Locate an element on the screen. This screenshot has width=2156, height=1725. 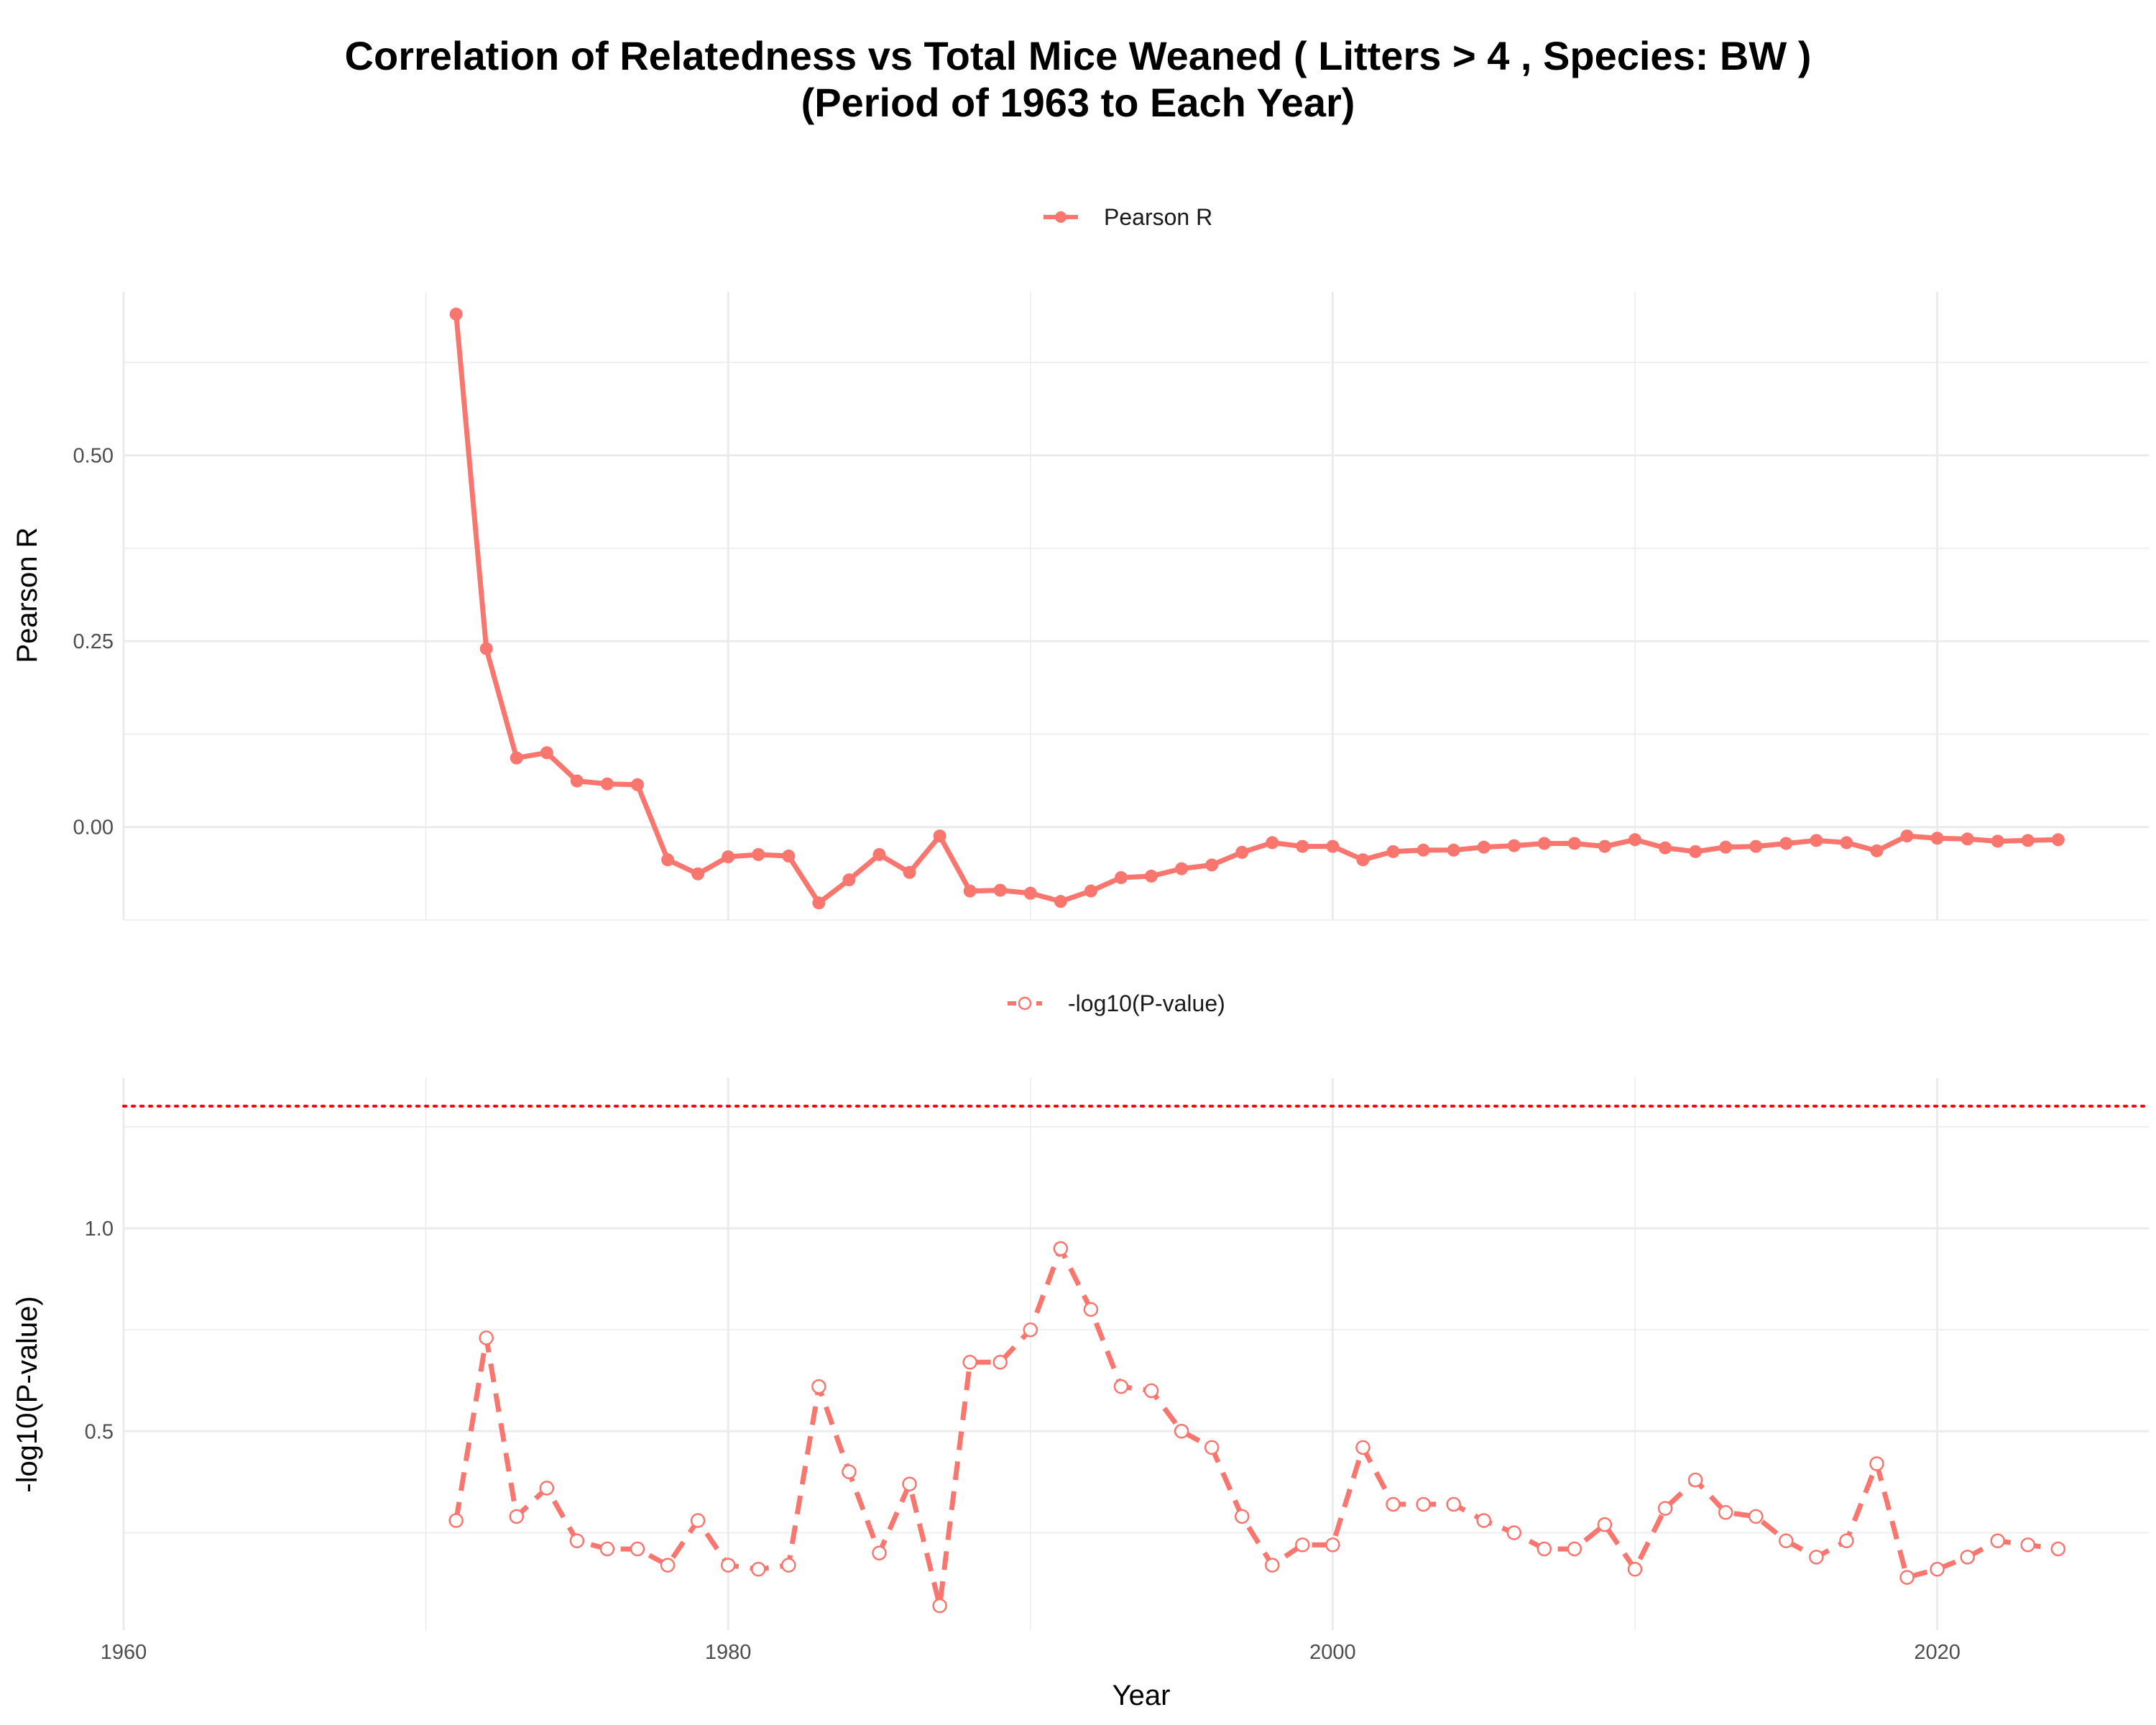
legend-log10-p-value-label: -log10(P-value) is located at coordinates (1146, 1003).